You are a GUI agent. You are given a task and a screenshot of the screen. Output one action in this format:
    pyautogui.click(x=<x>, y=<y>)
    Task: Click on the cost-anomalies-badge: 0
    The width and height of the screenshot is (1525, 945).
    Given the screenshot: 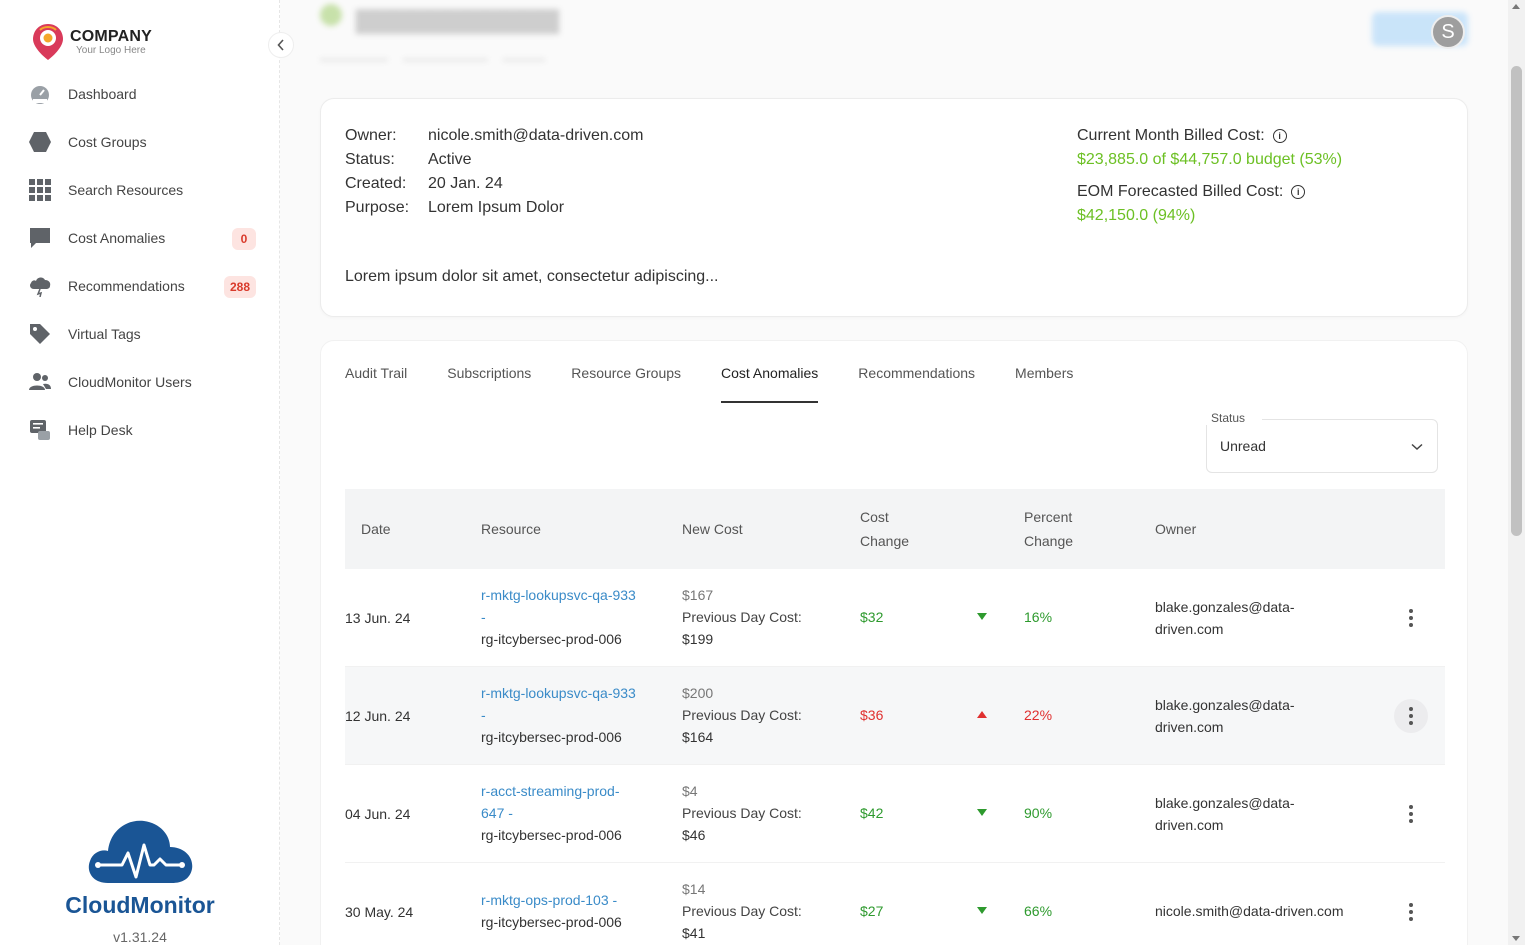 What is the action you would take?
    pyautogui.click(x=244, y=239)
    